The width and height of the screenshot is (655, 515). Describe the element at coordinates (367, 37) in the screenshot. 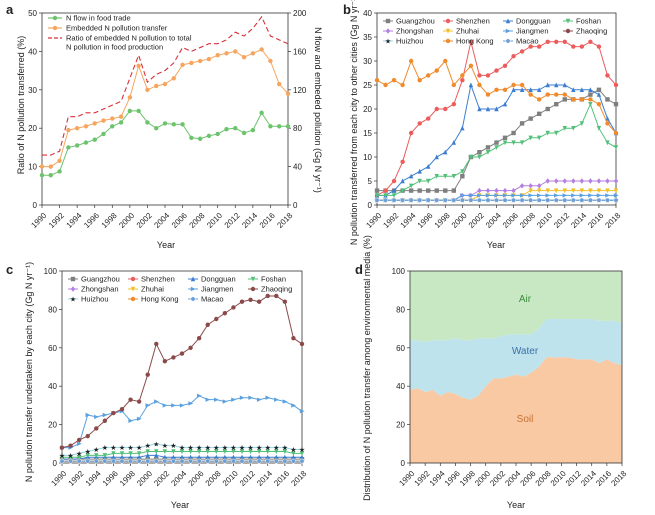

I see `panel-b-ytick-label: 35` at that location.